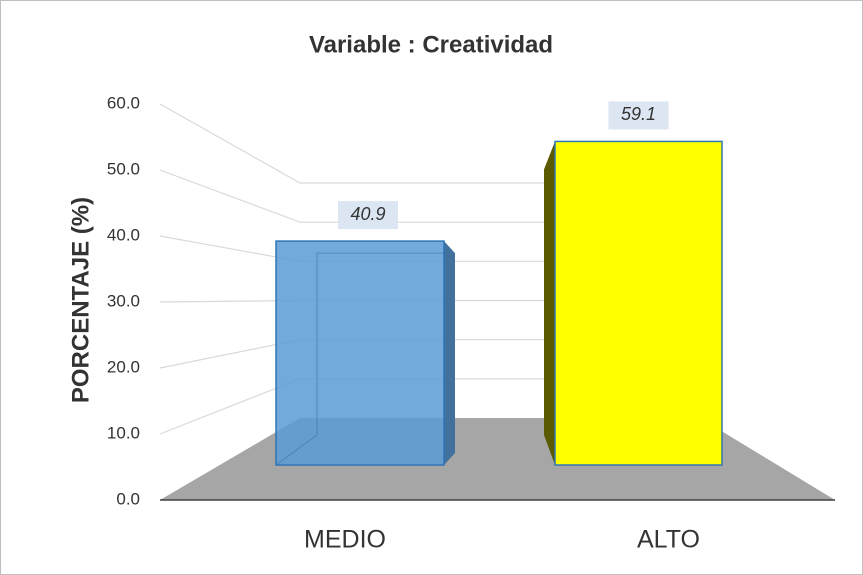  Describe the element at coordinates (668, 540) in the screenshot. I see `x-tick-label: ALTO` at that location.